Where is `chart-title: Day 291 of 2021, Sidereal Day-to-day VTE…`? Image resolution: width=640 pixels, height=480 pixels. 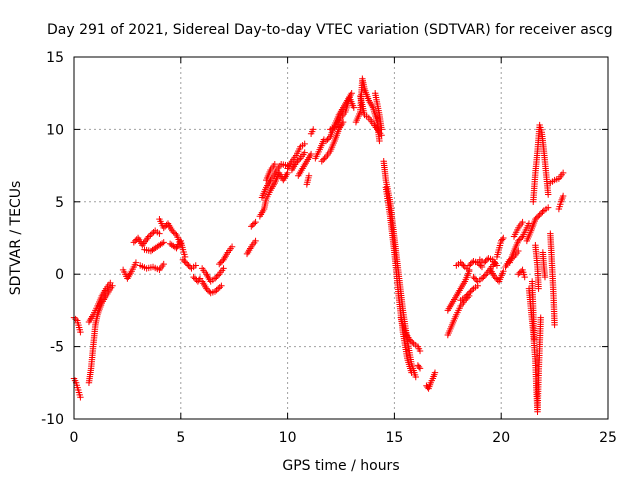 chart-title: Day 291 of 2021, Sidereal Day-to-day VTE… is located at coordinates (330, 30).